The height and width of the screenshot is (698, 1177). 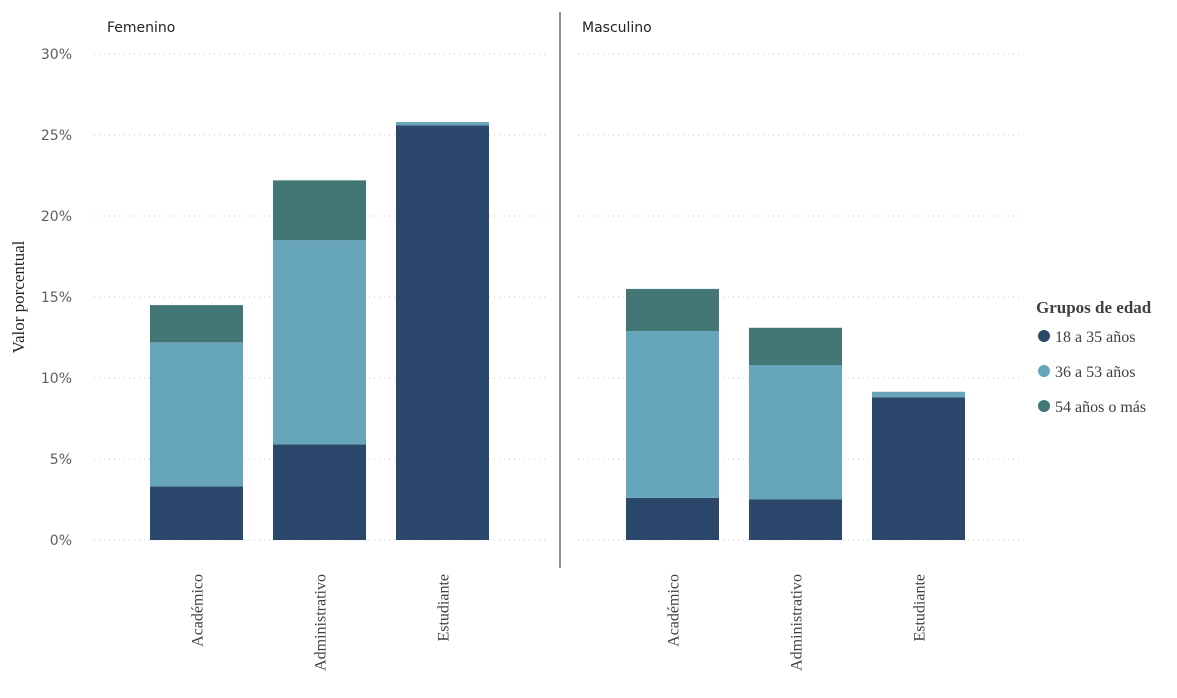 What do you see at coordinates (672, 518) in the screenshot?
I see `bar-masculino-academico-18-a-35-anos` at bounding box center [672, 518].